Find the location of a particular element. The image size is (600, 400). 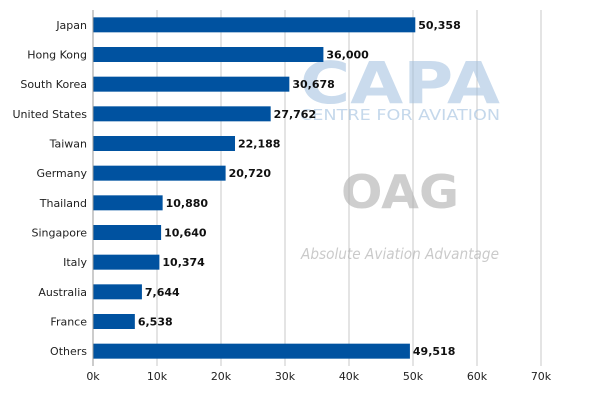

capa-watermark-logo: CAPA is located at coordinates (400, 83).